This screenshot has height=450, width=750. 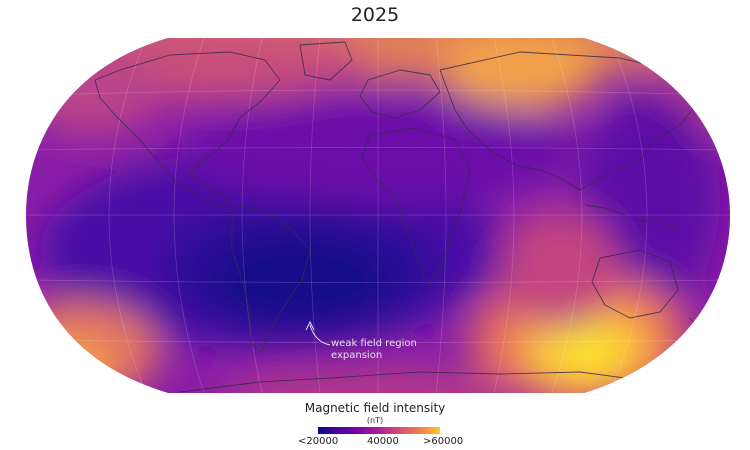 What do you see at coordinates (383, 441) in the screenshot?
I see `colorbar-tick-mid: 40000` at bounding box center [383, 441].